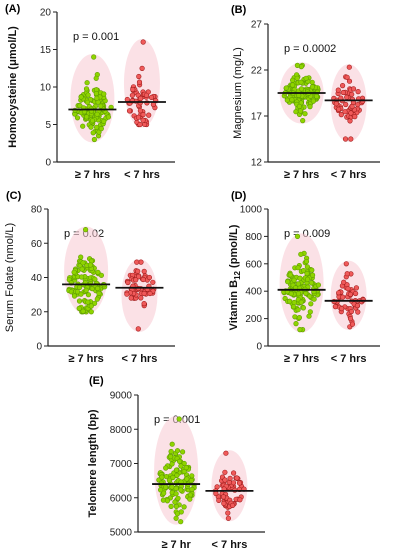 This screenshot has width=405, height=550. I want to click on y-tick-label: 15, so click(46, 50).